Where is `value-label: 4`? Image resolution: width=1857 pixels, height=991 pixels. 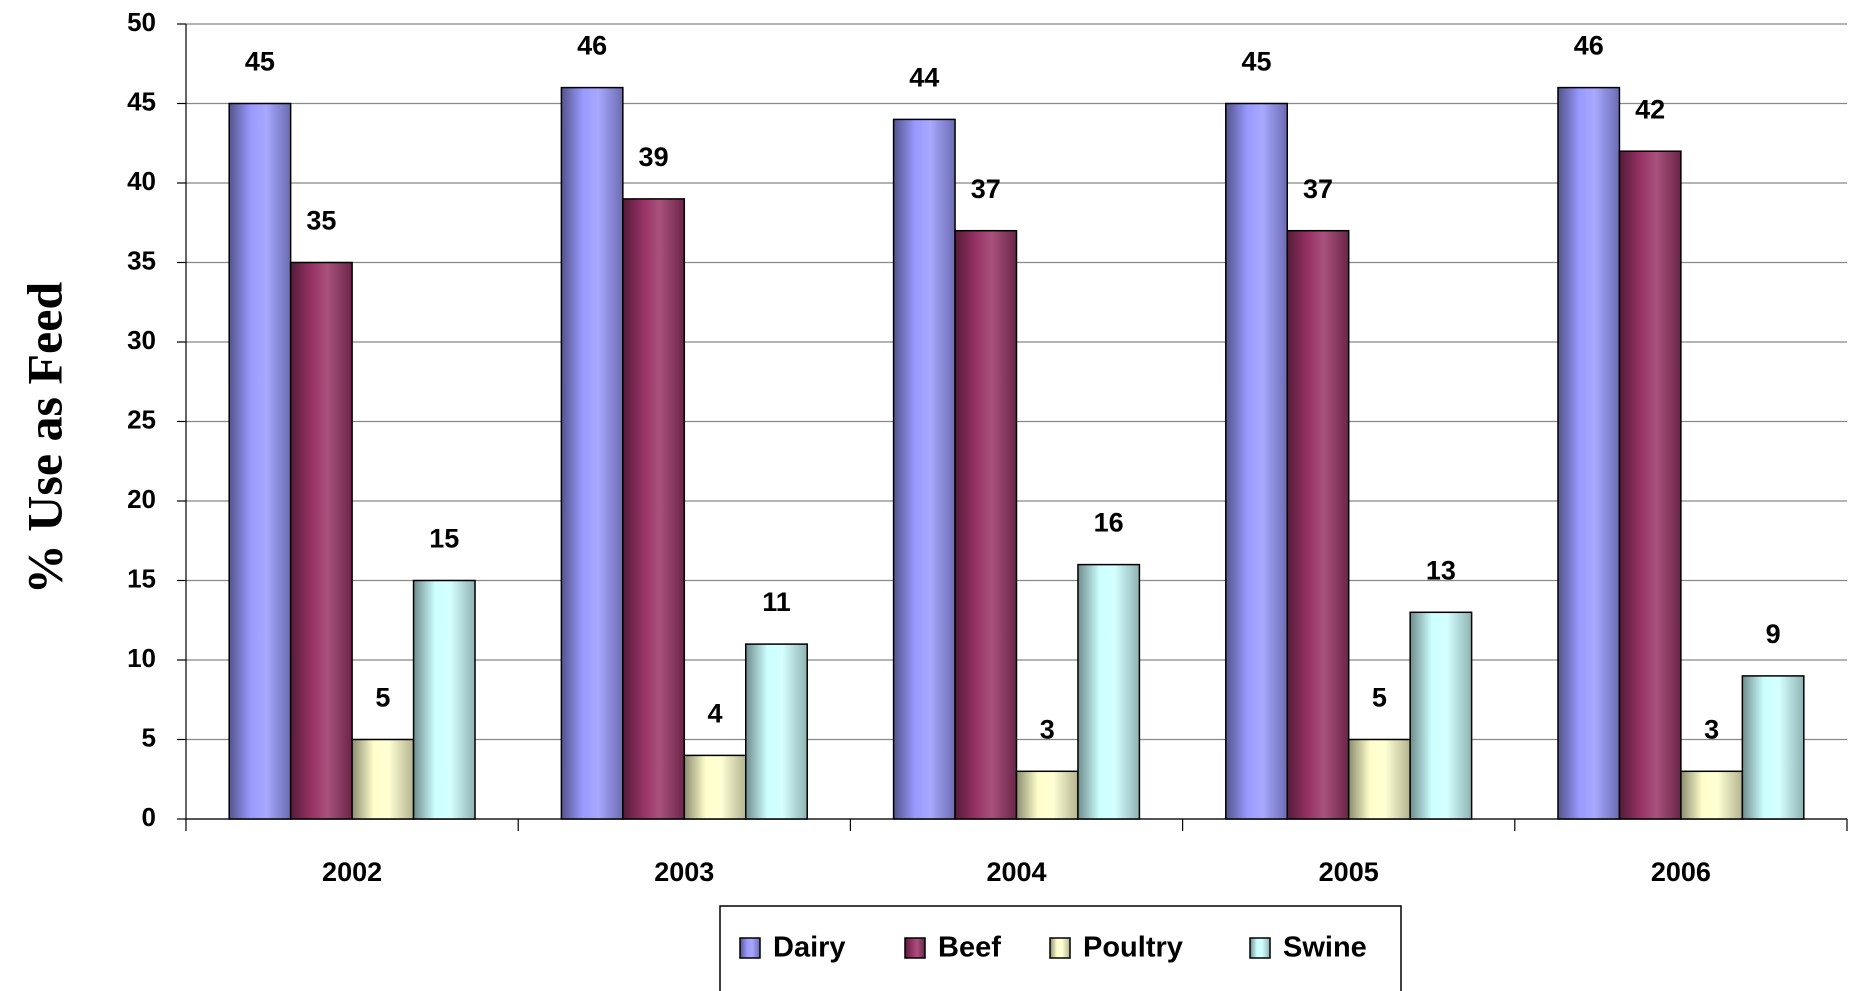 value-label: 4 is located at coordinates (715, 714).